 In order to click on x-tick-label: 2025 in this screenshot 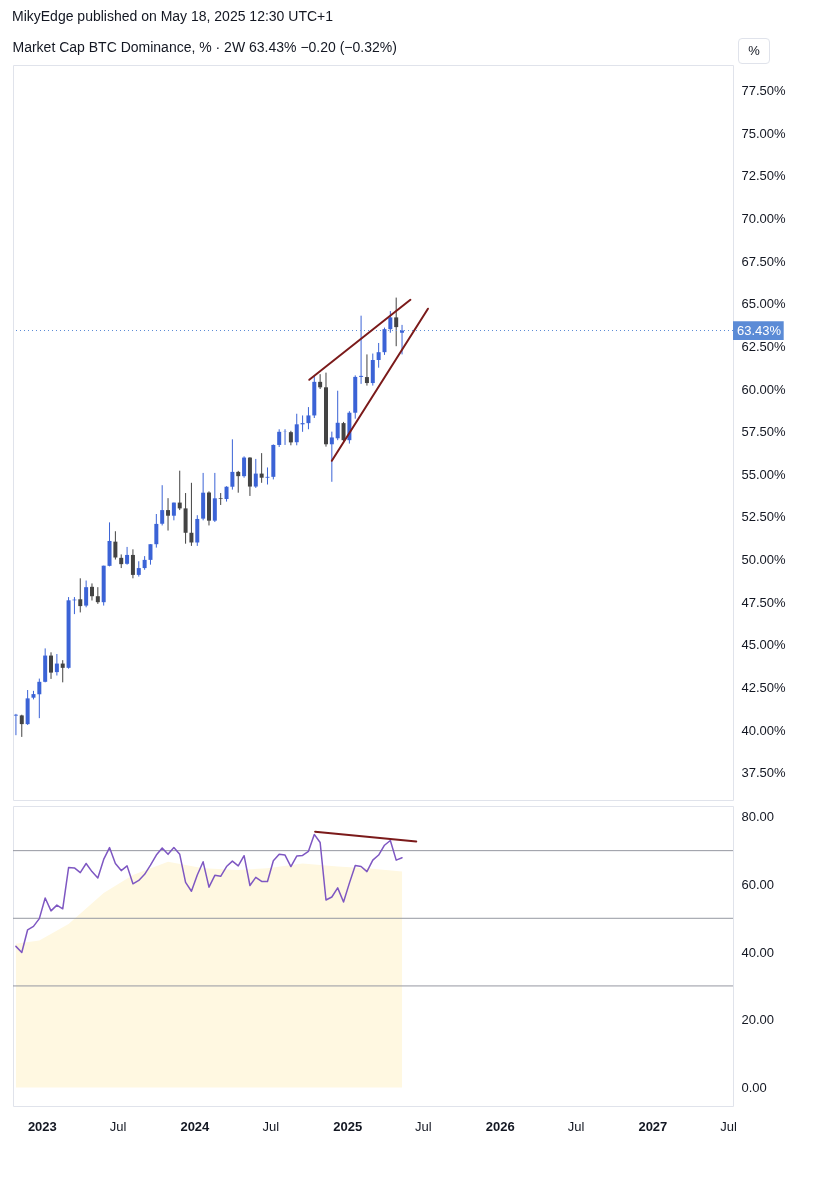, I will do `click(348, 1126)`.